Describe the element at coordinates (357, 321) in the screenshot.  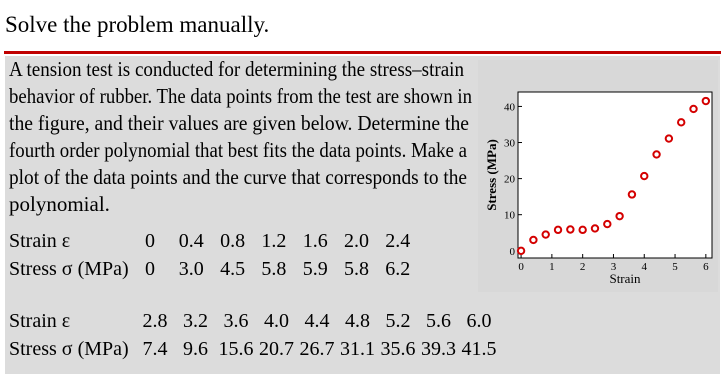
I see `cell: 4.8` at that location.